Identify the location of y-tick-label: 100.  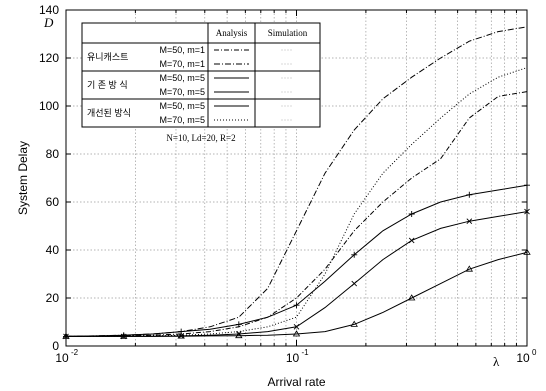
(49, 106).